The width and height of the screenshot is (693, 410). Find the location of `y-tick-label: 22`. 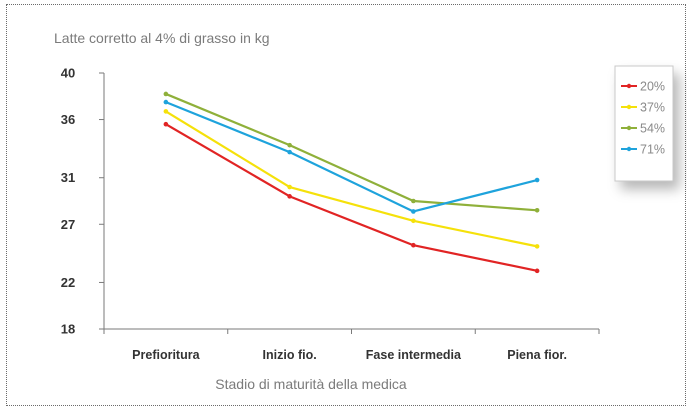

y-tick-label: 22 is located at coordinates (68, 282).